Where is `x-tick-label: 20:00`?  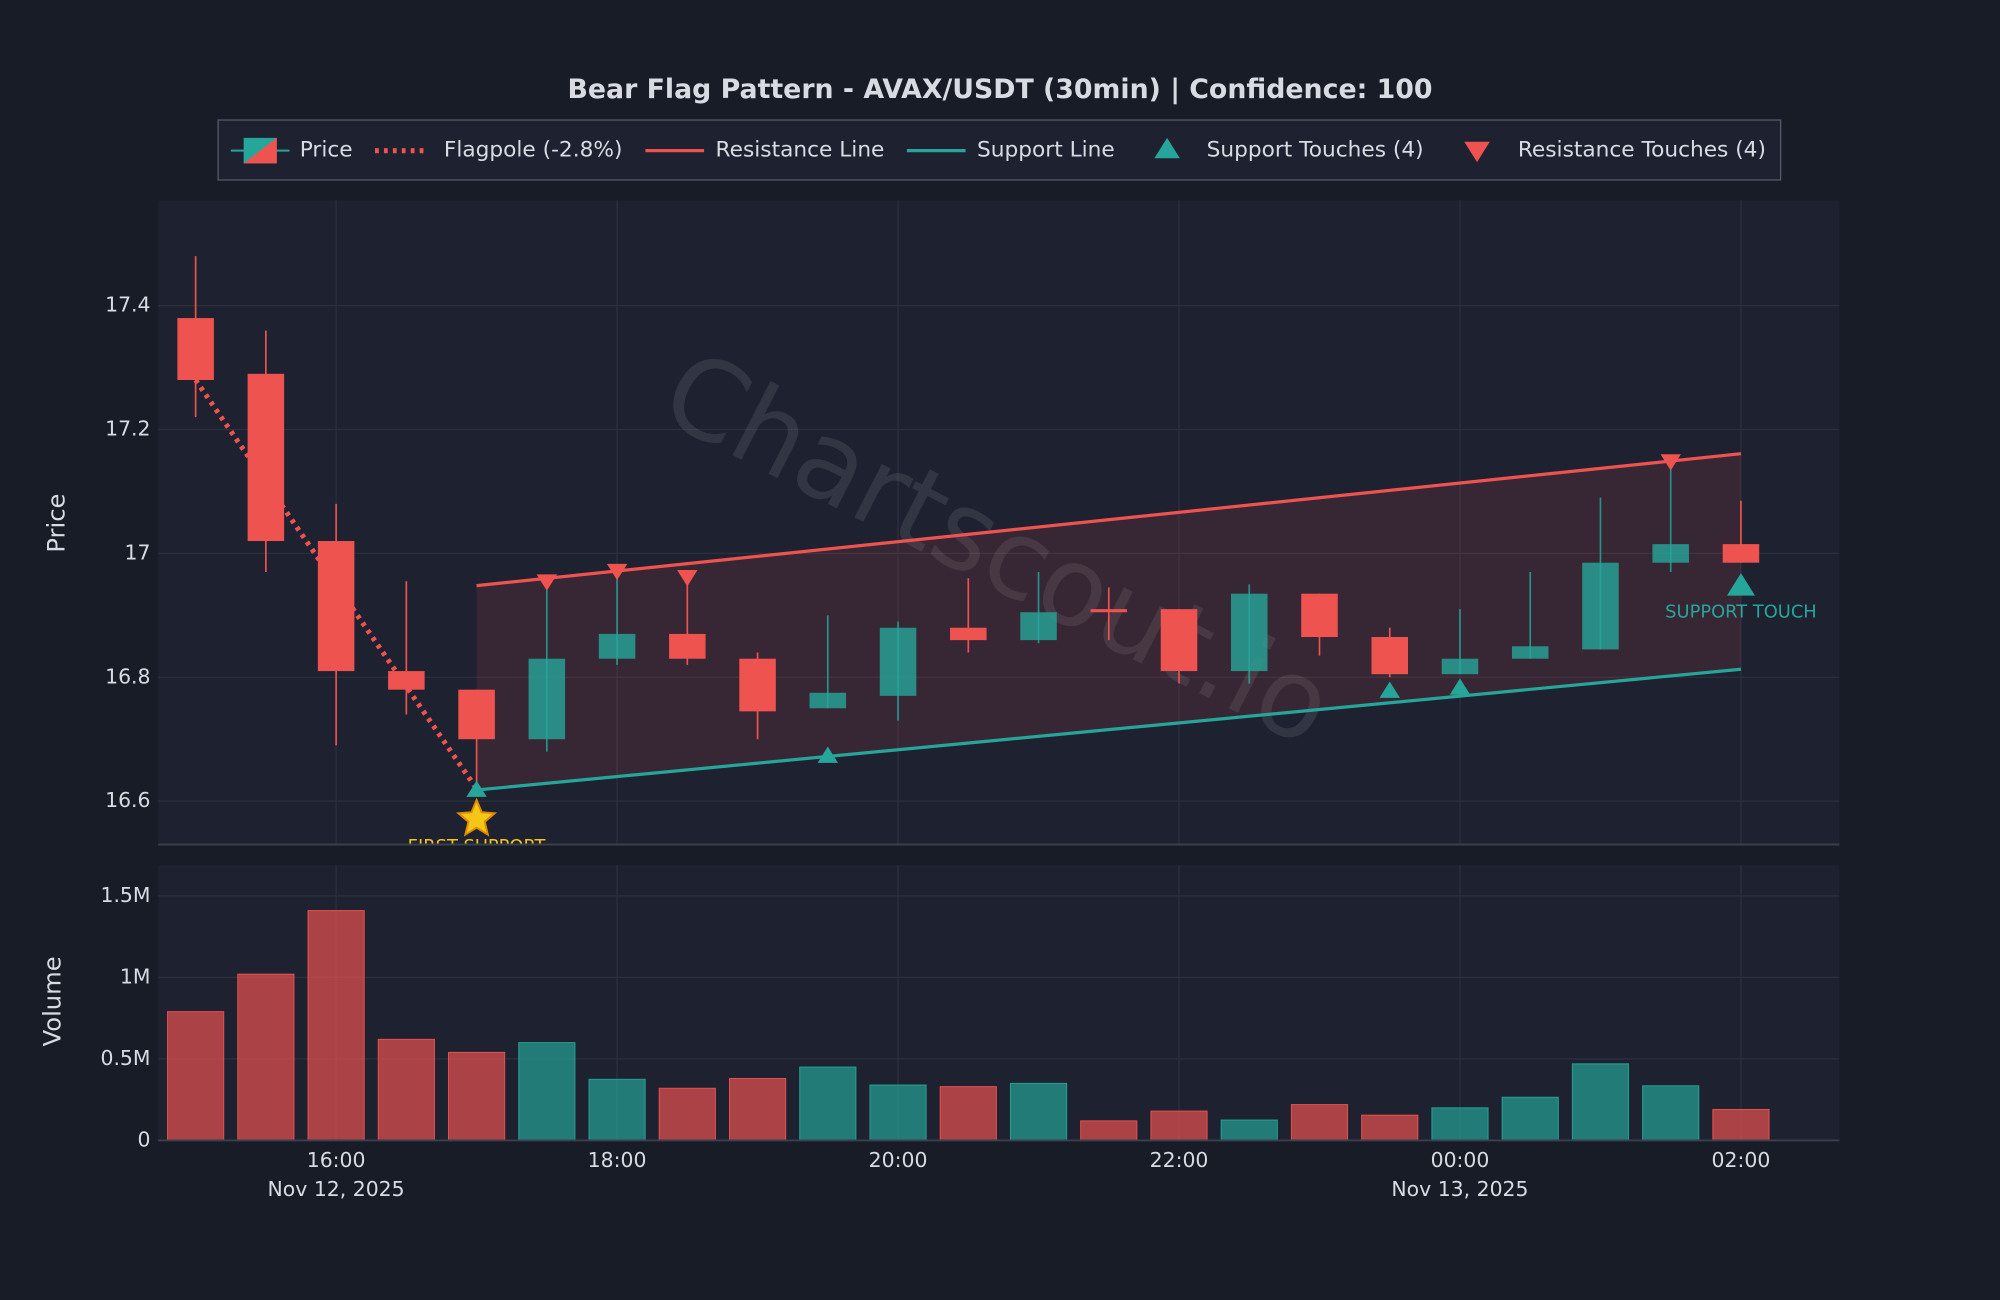
x-tick-label: 20:00 is located at coordinates (898, 1160).